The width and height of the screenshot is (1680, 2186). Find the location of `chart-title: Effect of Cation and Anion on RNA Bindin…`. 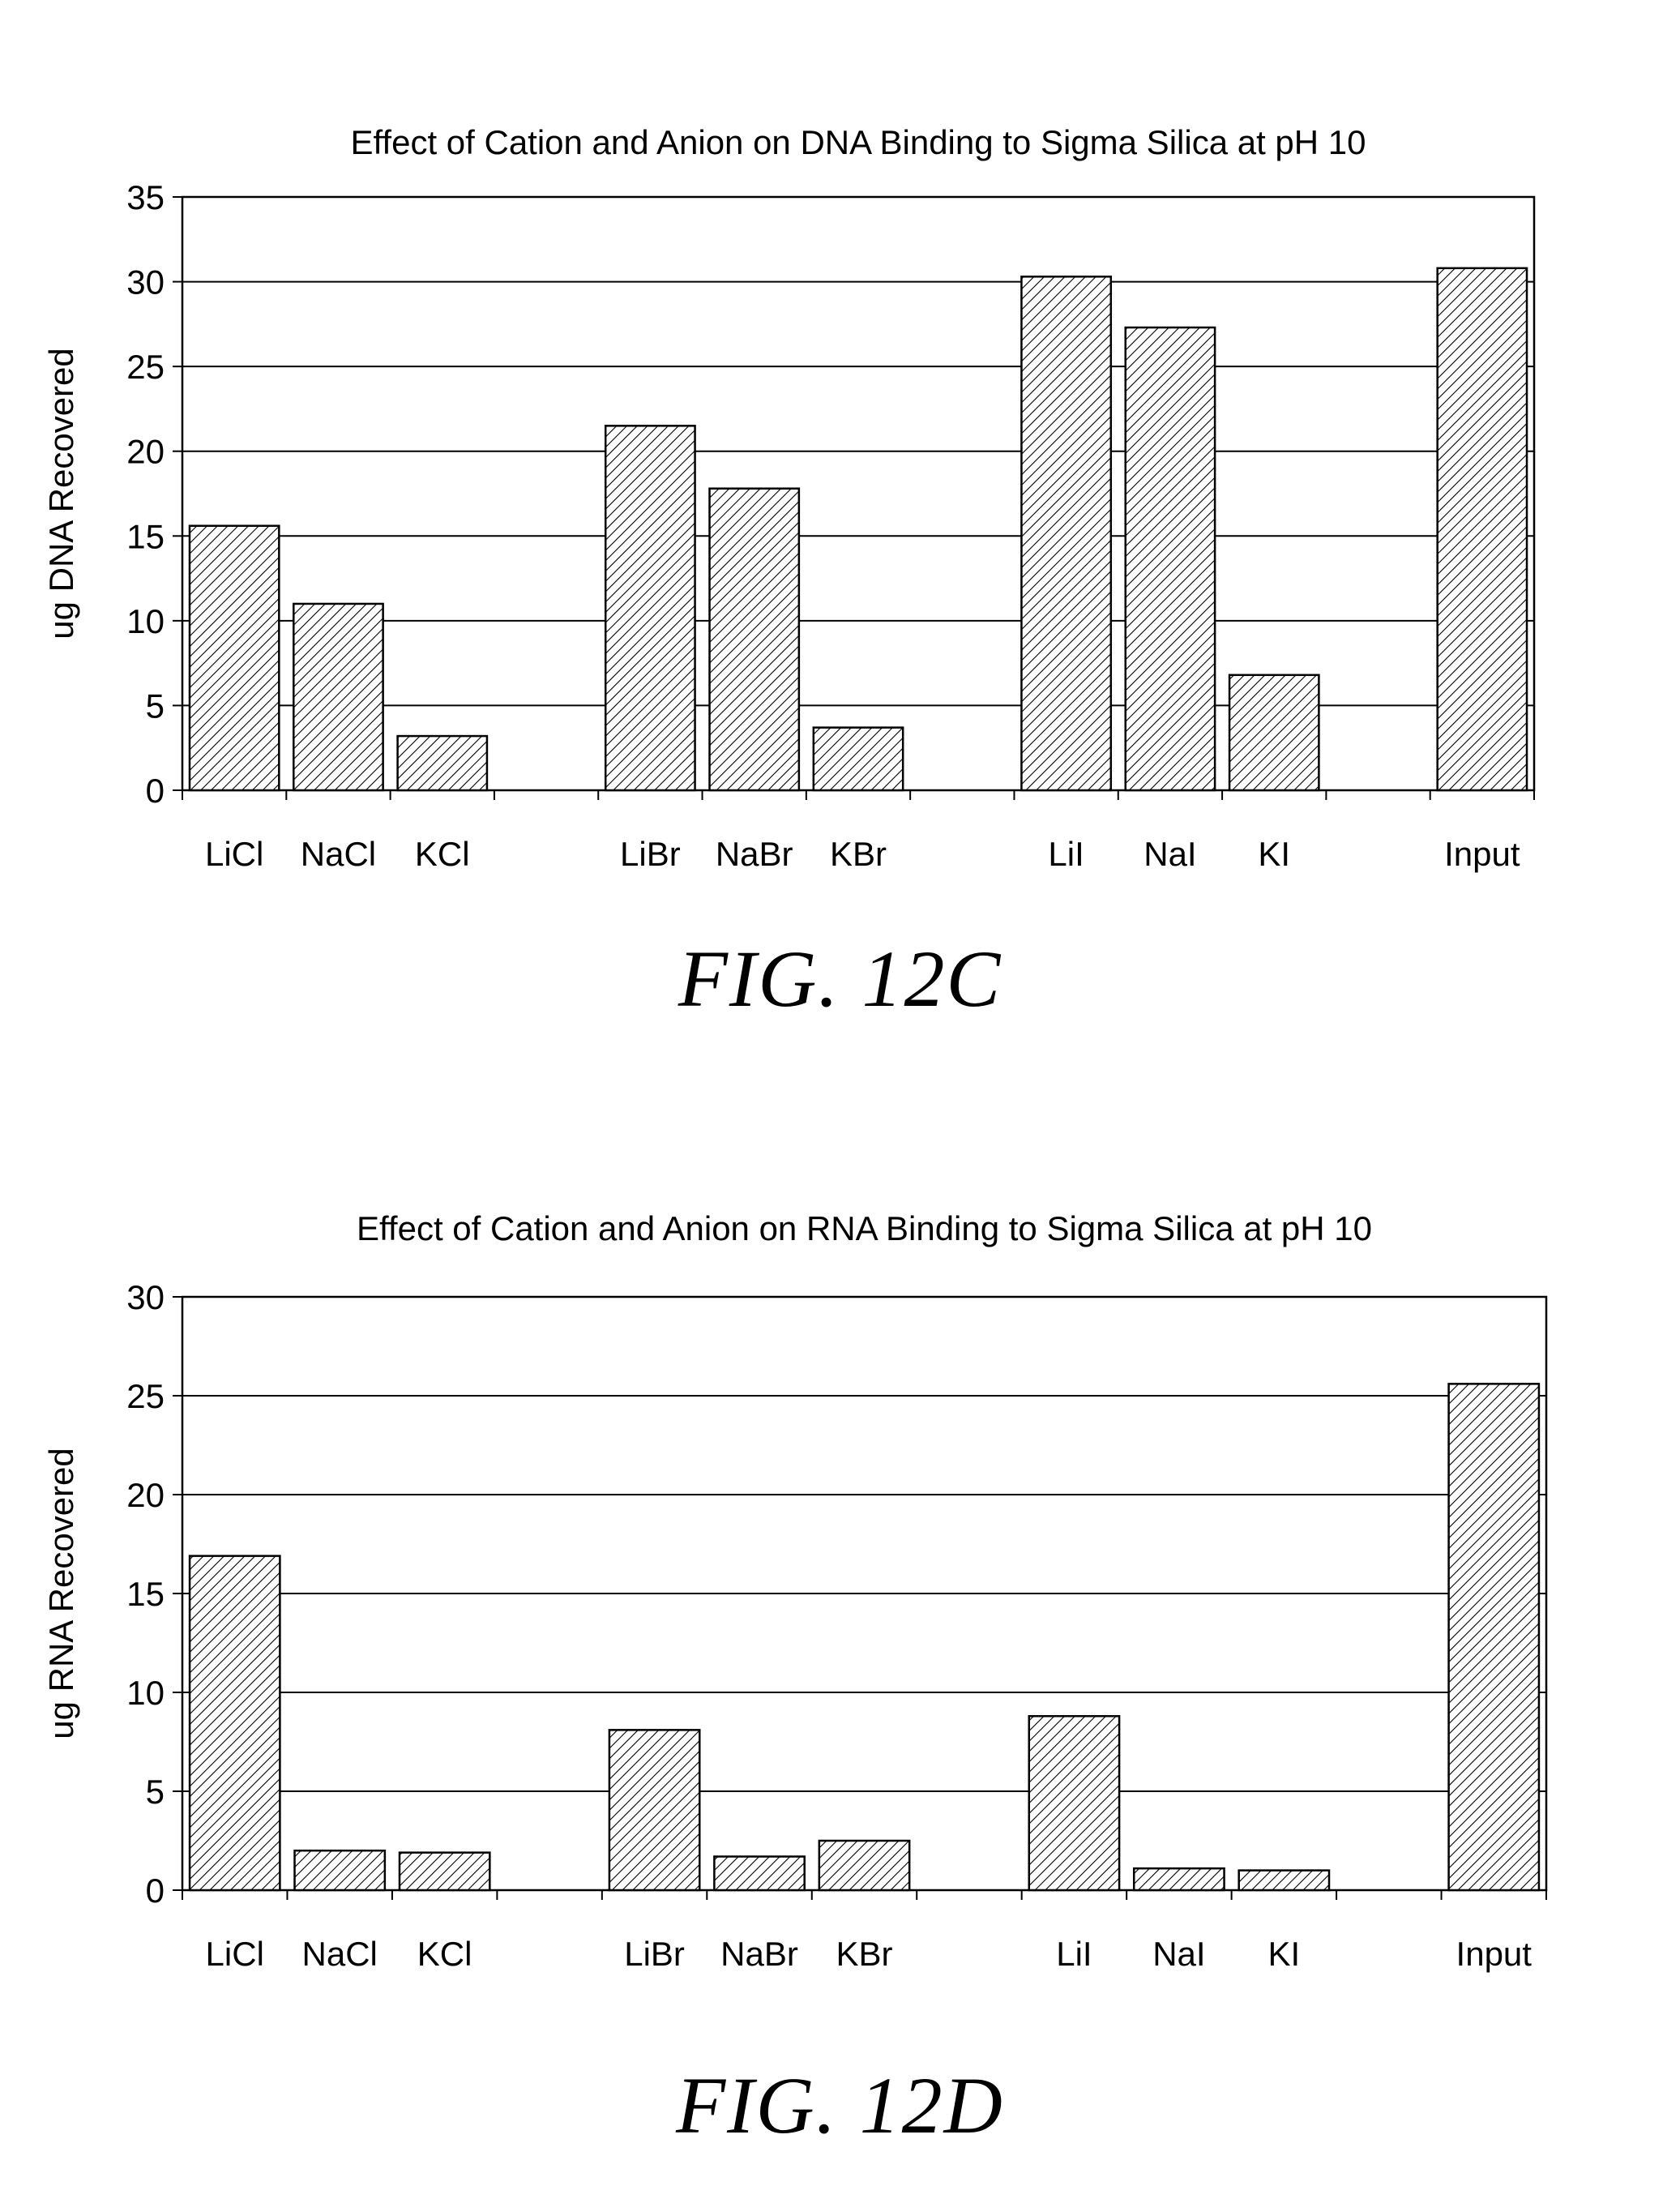

chart-title: Effect of Cation and Anion on RNA Bindin… is located at coordinates (864, 1228).